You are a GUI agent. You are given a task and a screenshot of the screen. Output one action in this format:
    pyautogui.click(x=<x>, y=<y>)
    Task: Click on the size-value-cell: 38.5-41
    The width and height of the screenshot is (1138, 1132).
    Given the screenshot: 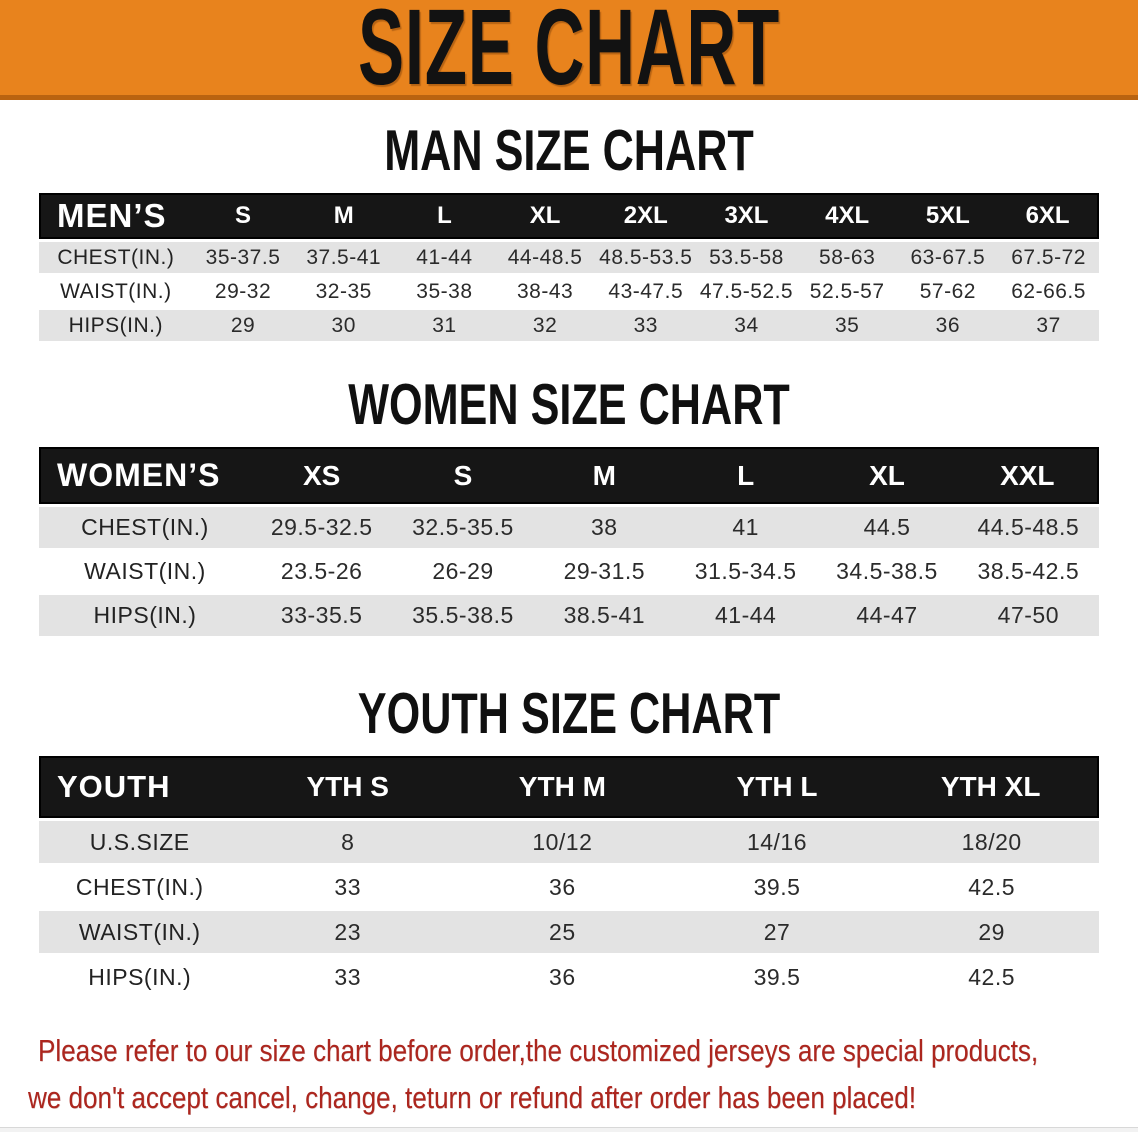 What is the action you would take?
    pyautogui.click(x=604, y=615)
    